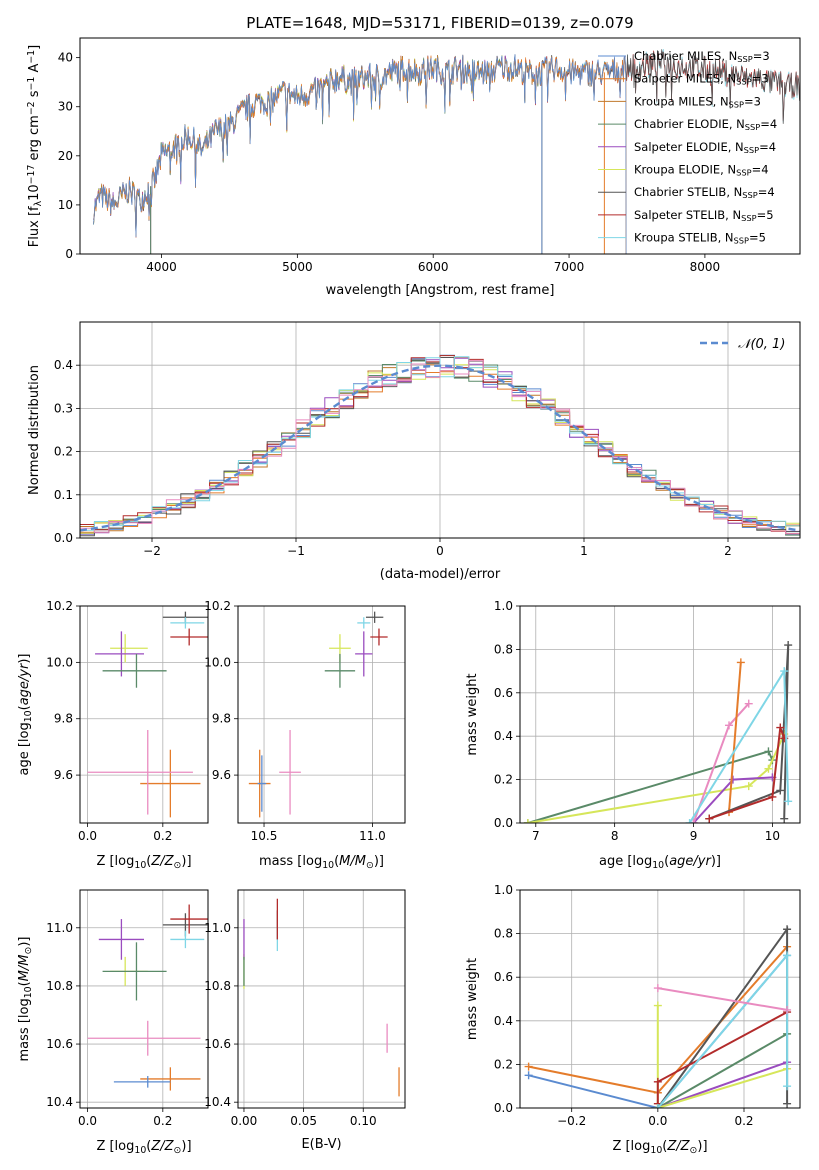  I want to click on label-part: Z [log, so click(631, 1146).